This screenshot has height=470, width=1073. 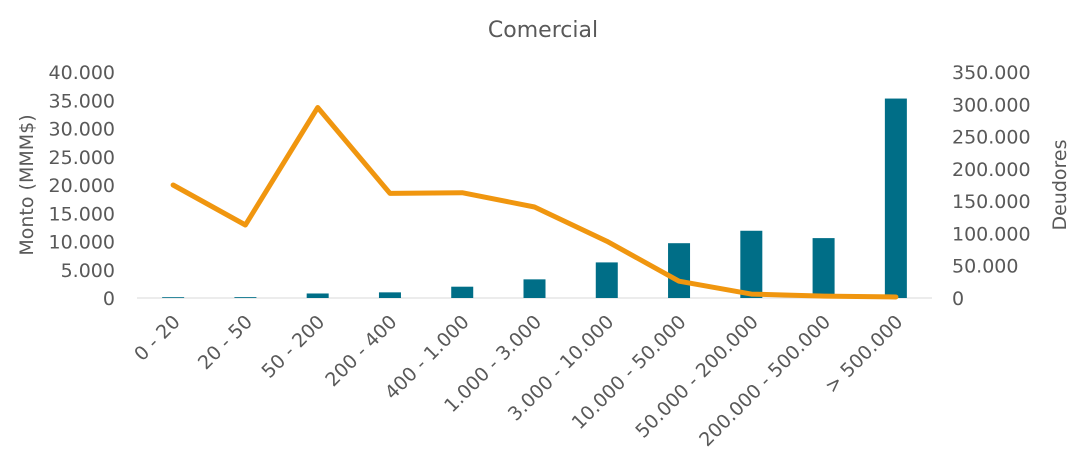 I want to click on y-left-tick-label: 0, so click(x=109, y=299).